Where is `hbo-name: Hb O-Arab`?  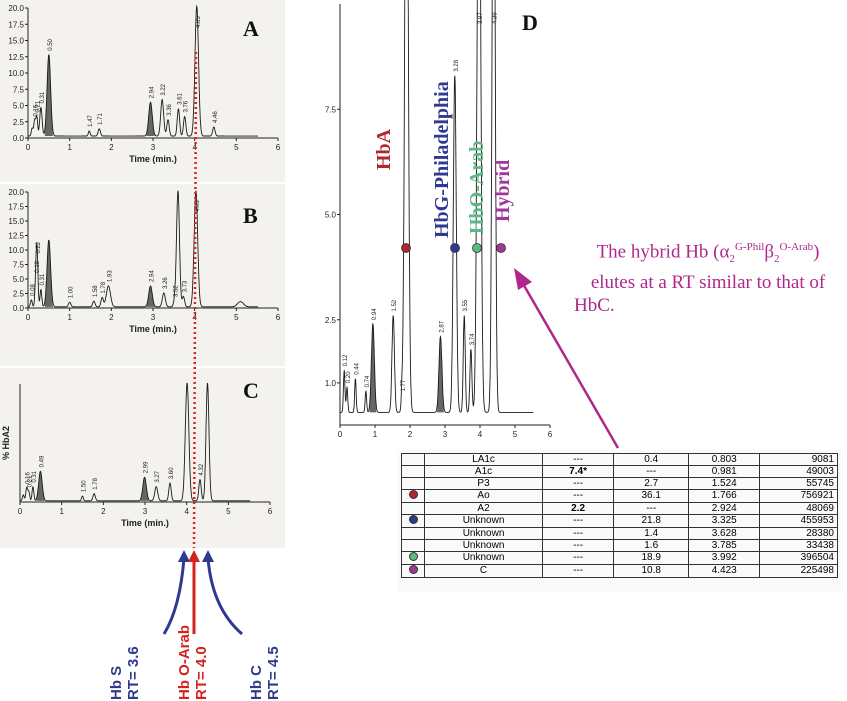
hbo-name: Hb O-Arab is located at coordinates (184, 662).